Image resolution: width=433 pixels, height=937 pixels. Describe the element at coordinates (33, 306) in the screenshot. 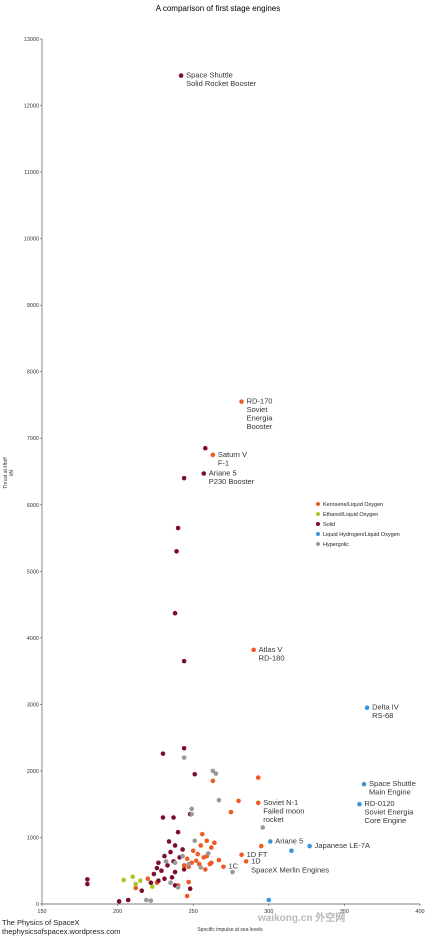

I see `y-tick-label: 9000` at that location.